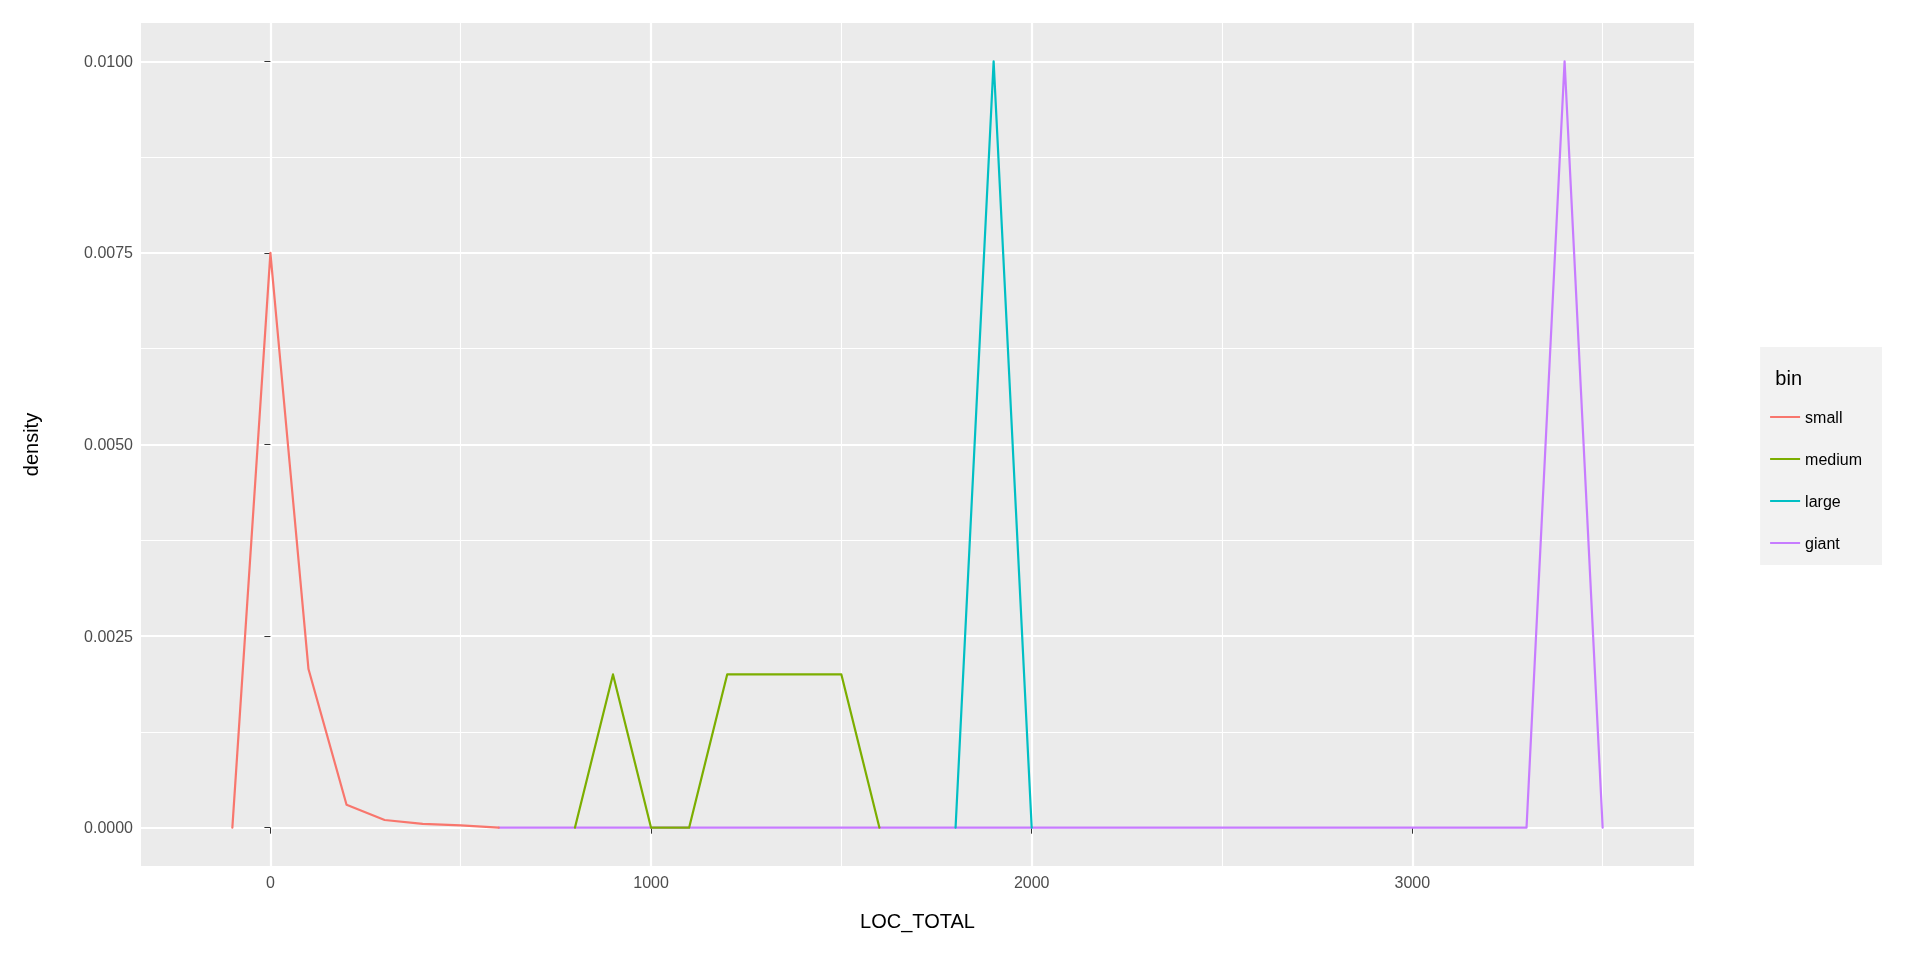  Describe the element at coordinates (109, 444) in the screenshot. I see `y-tick-label: 0.0050` at that location.